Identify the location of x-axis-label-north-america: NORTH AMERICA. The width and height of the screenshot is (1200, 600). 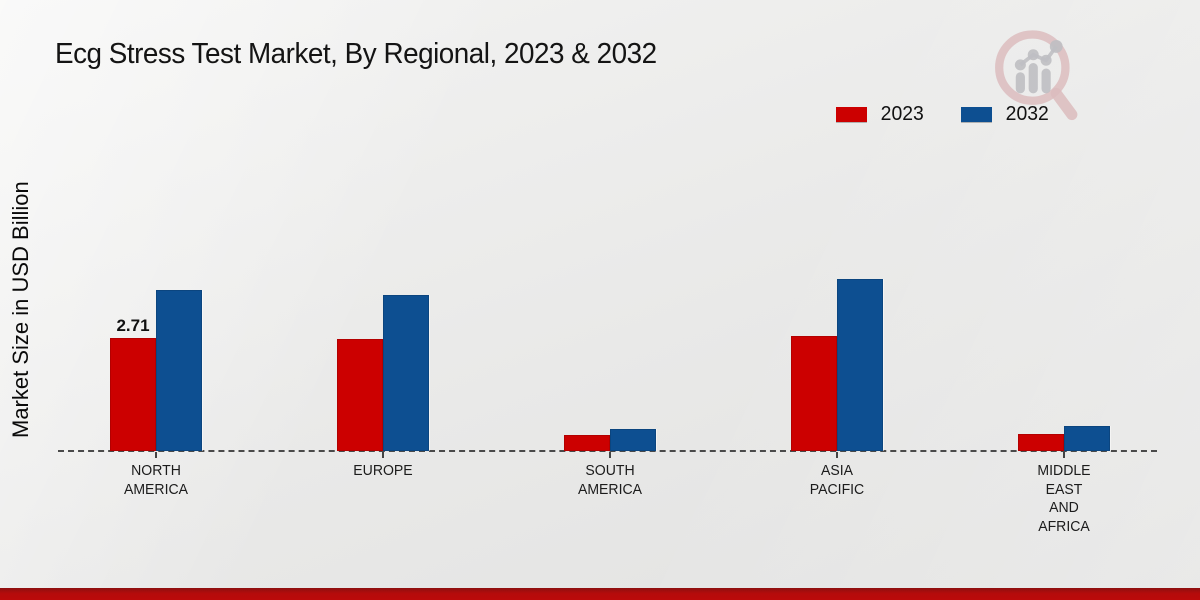
(156, 480).